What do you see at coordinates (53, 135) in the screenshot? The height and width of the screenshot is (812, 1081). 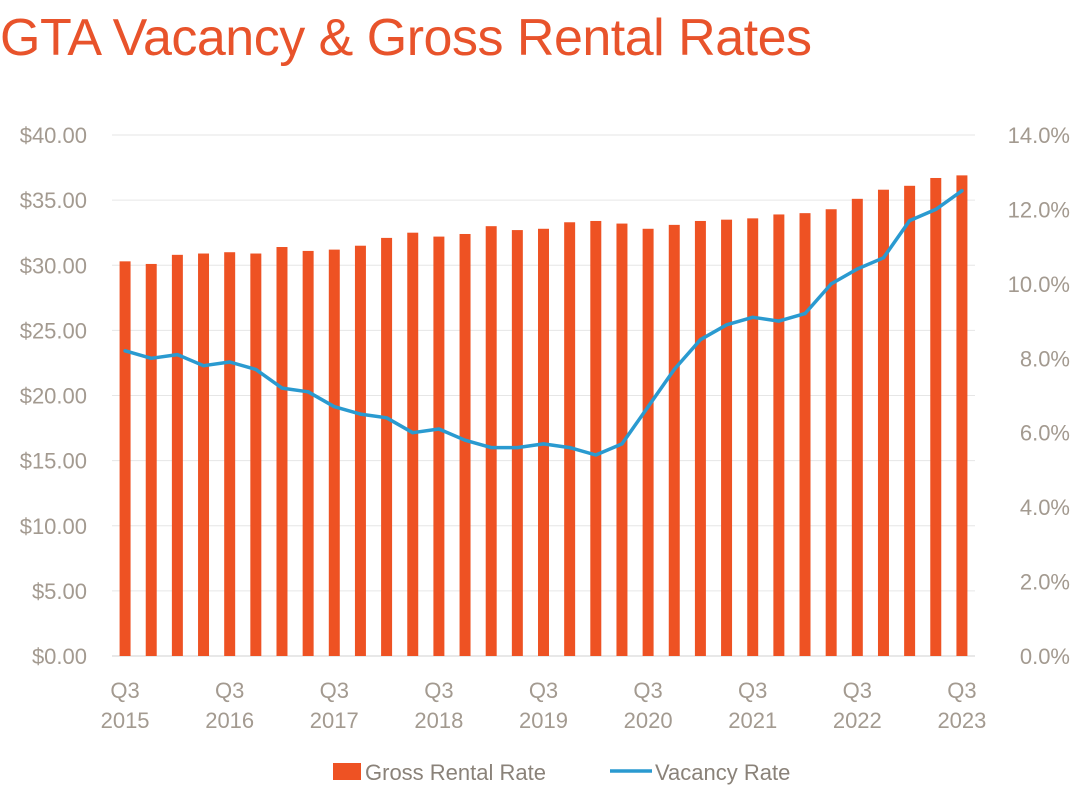 I see `y-left-tick-label: $40.00` at bounding box center [53, 135].